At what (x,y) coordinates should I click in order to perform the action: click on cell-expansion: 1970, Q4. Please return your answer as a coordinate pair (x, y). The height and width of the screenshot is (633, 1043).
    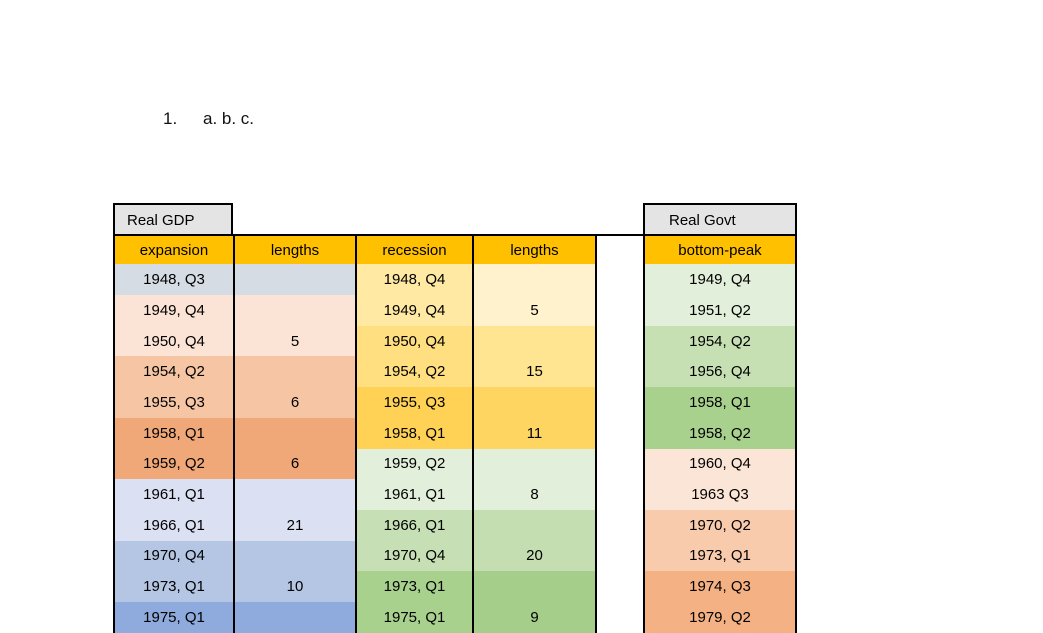
    Looking at the image, I should click on (173, 556).